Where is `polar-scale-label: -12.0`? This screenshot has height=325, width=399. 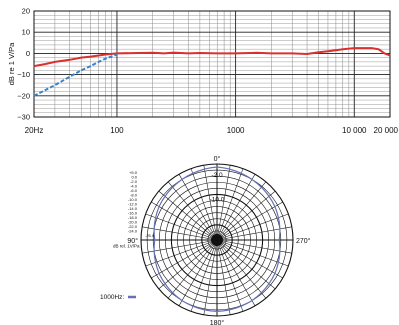
polar-scale-label: -12.0 is located at coordinates (133, 204).